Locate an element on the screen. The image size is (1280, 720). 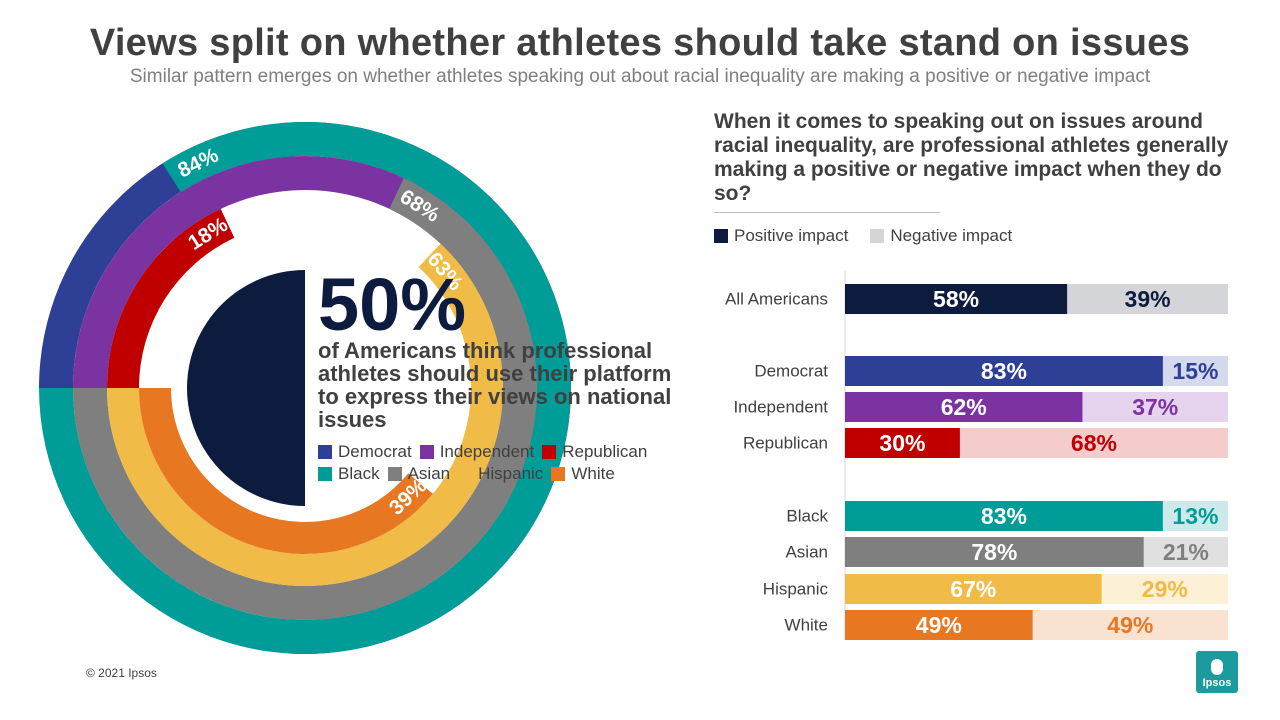
legend-item-negative: Negative impact is located at coordinates (941, 236).